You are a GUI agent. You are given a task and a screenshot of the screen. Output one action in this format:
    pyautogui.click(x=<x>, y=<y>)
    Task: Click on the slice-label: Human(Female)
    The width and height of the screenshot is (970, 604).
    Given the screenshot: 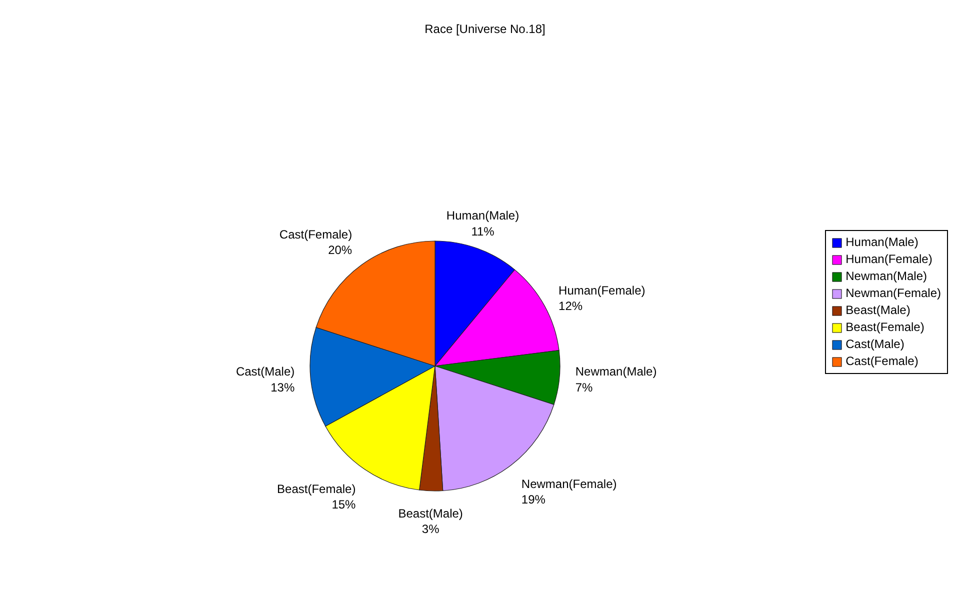 What is the action you would take?
    pyautogui.click(x=602, y=290)
    